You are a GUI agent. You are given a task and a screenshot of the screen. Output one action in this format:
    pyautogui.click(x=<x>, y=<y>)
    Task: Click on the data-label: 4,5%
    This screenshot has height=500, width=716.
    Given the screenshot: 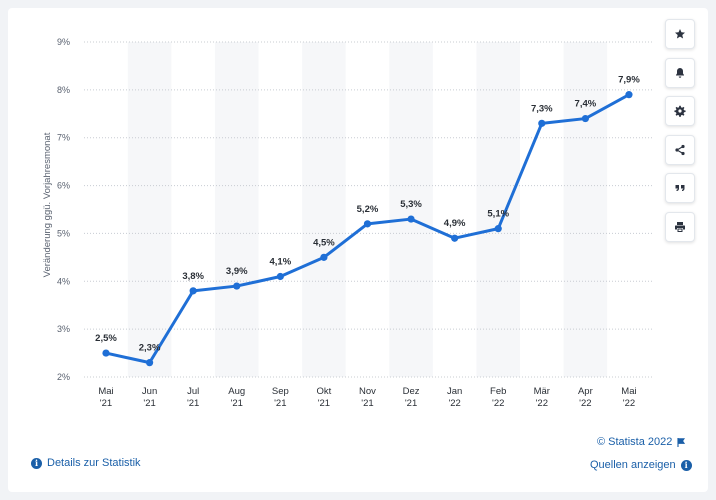 What is the action you would take?
    pyautogui.click(x=324, y=242)
    